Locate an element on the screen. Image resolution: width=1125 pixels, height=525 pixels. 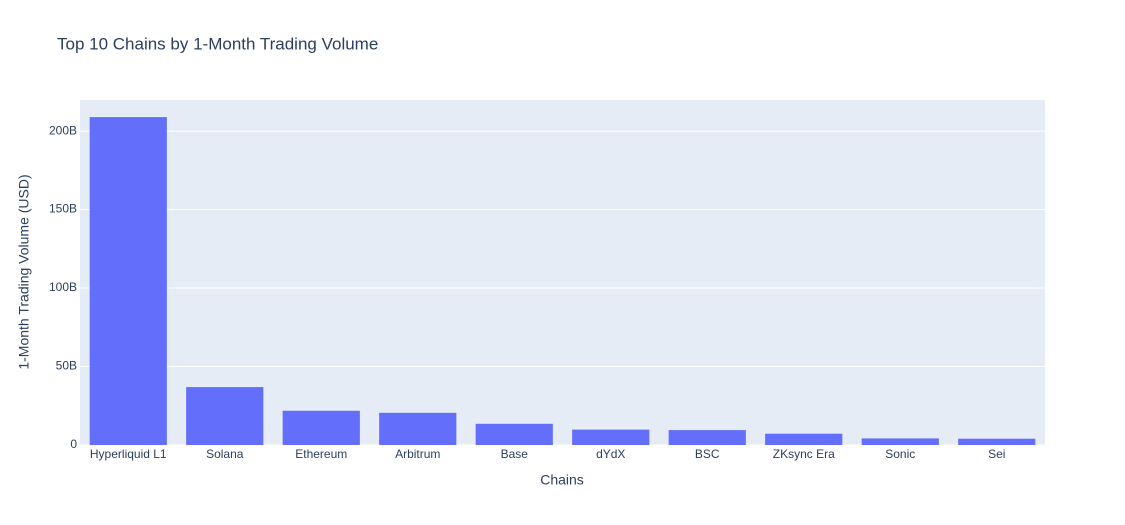
x-tick-label: Sonic is located at coordinates (900, 454).